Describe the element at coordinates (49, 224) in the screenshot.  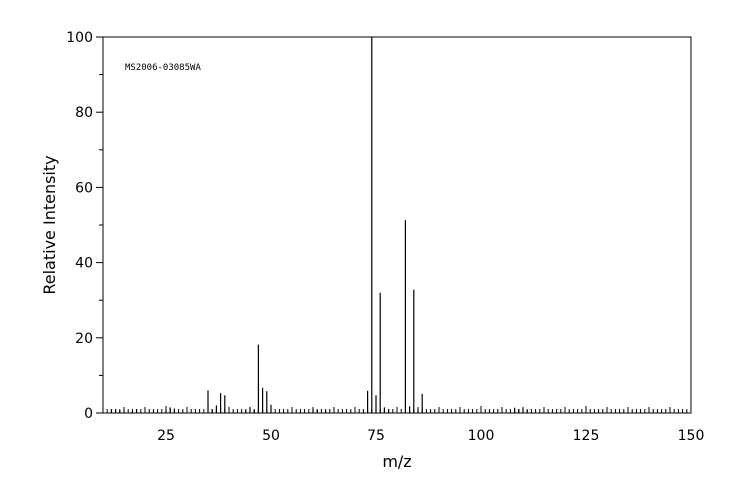
I see `y-axis-title: Relative Intensity` at that location.